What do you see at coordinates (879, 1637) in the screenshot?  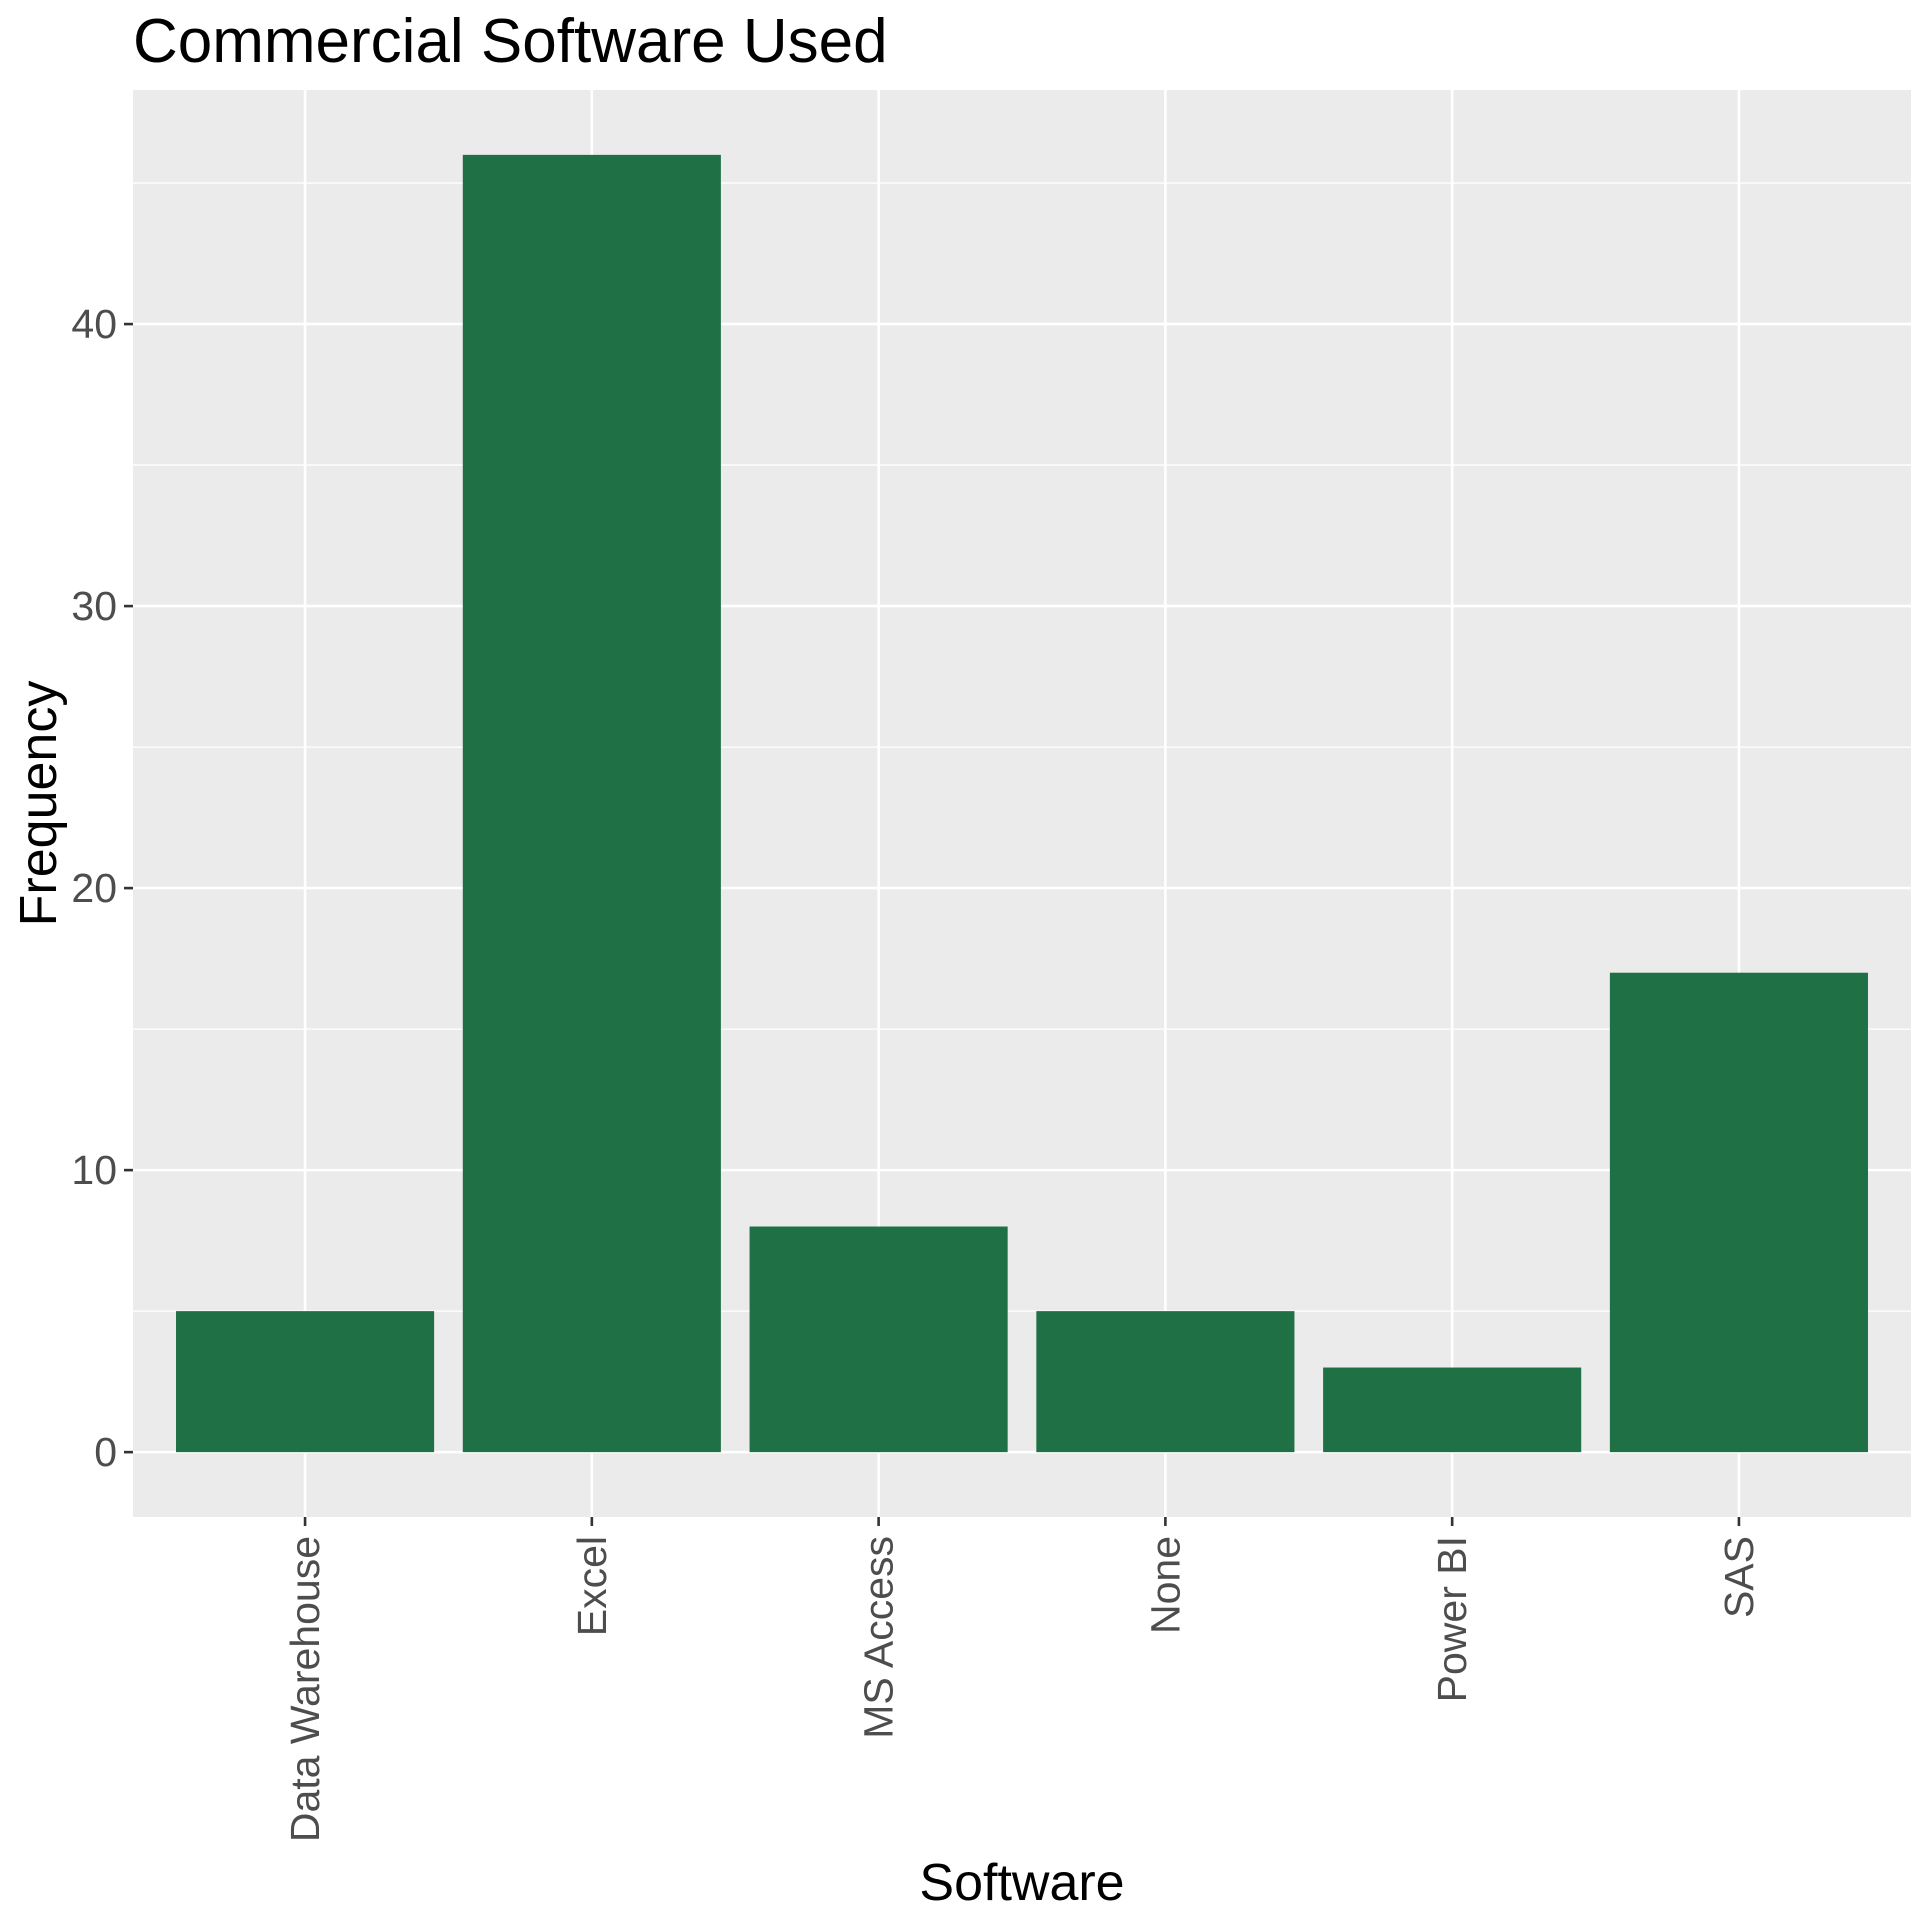 I see `x-tick-label: MS Access` at bounding box center [879, 1637].